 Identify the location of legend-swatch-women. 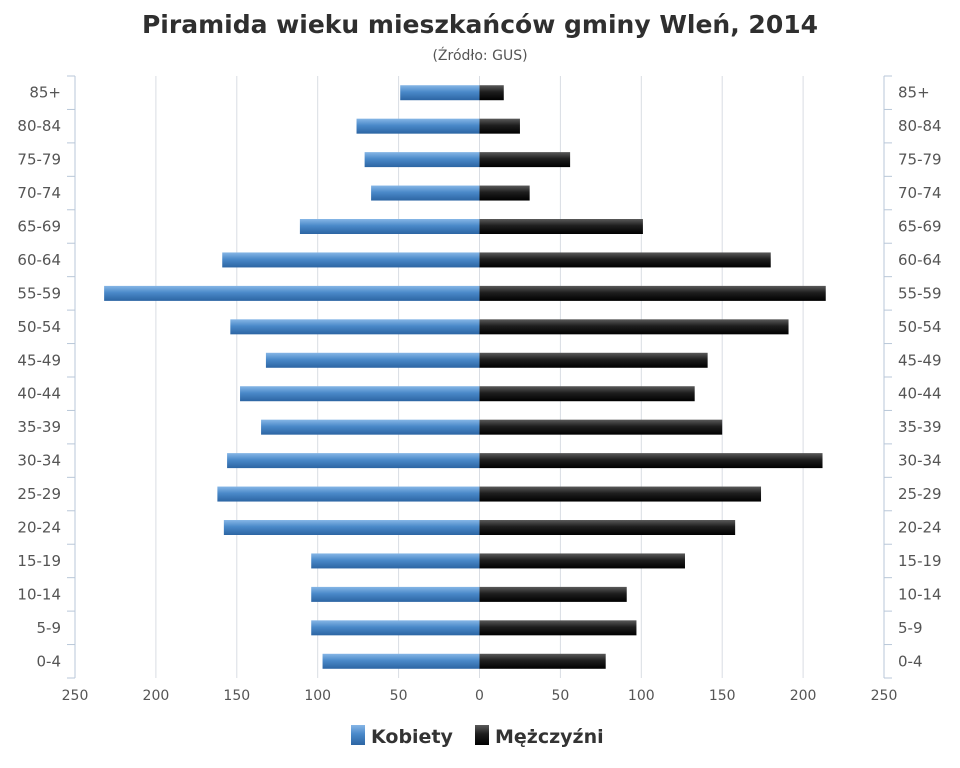
(358, 735).